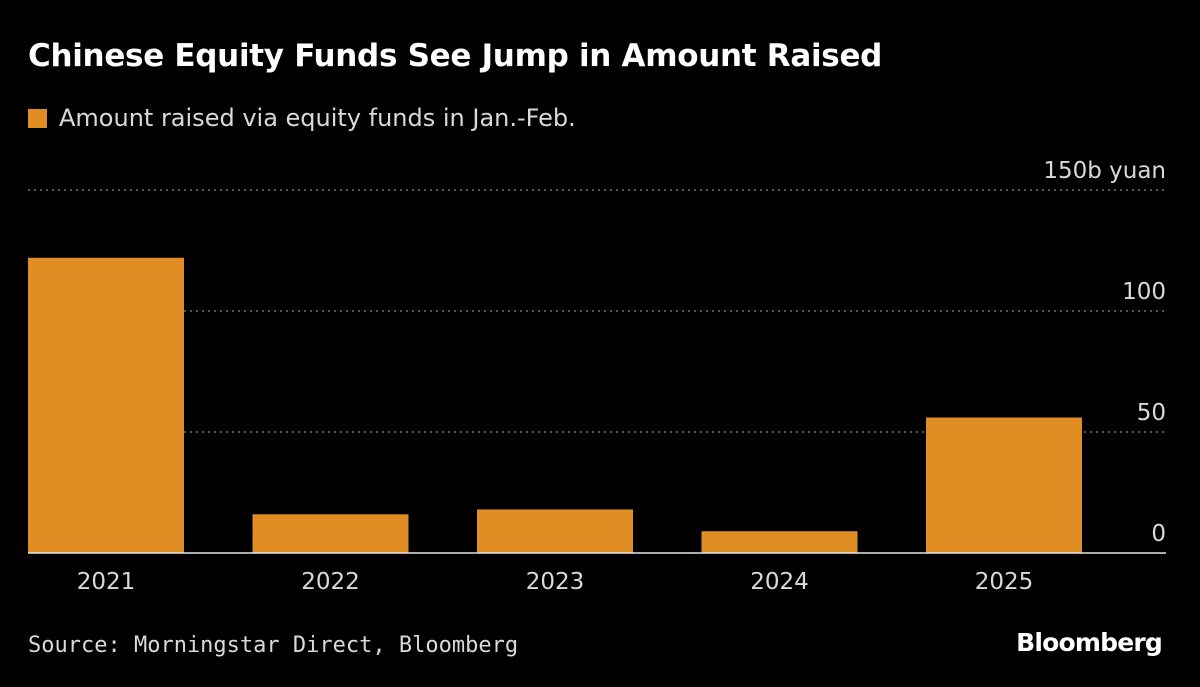  I want to click on y-tick-label-0: 0, so click(1158, 534).